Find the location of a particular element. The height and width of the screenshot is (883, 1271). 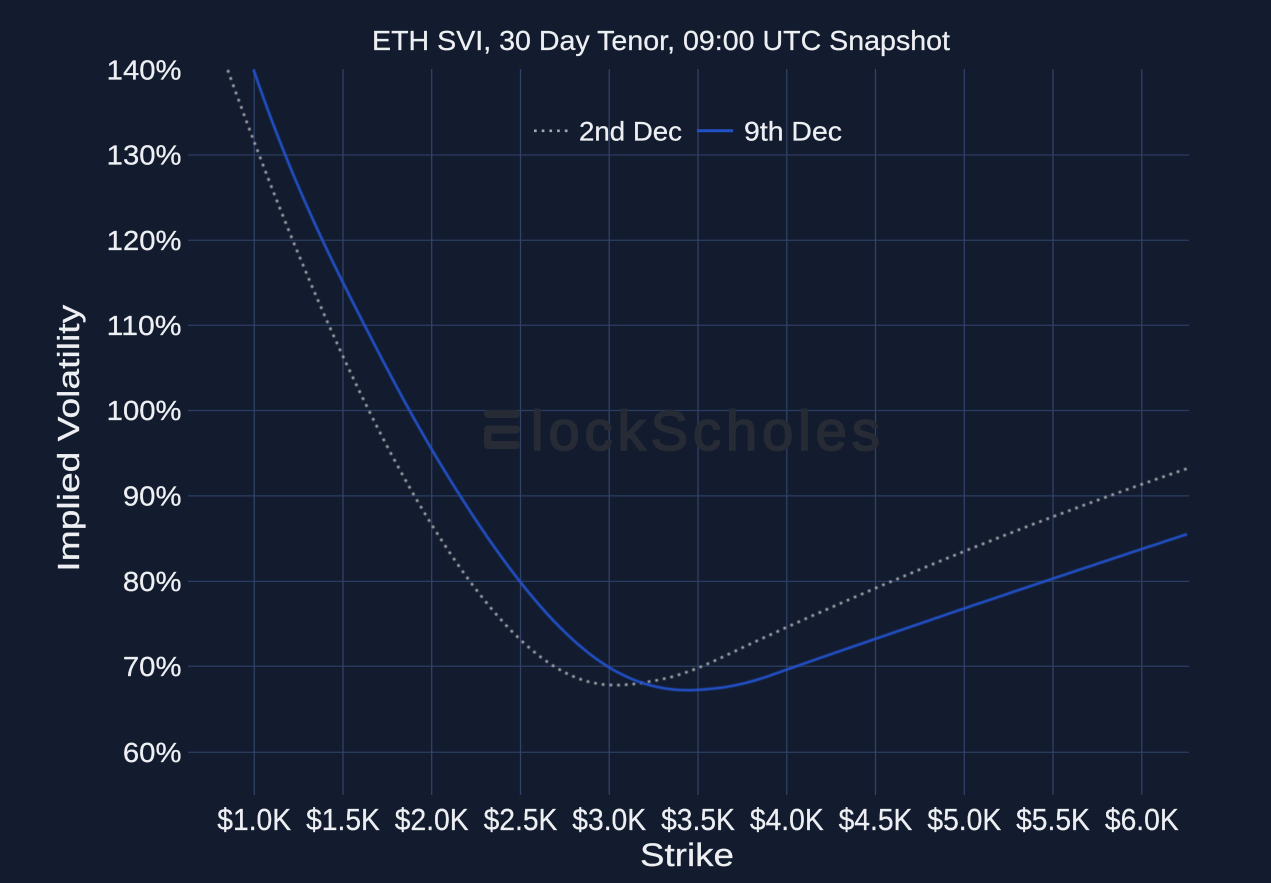

svg-text: 120% is located at coordinates (144, 240).